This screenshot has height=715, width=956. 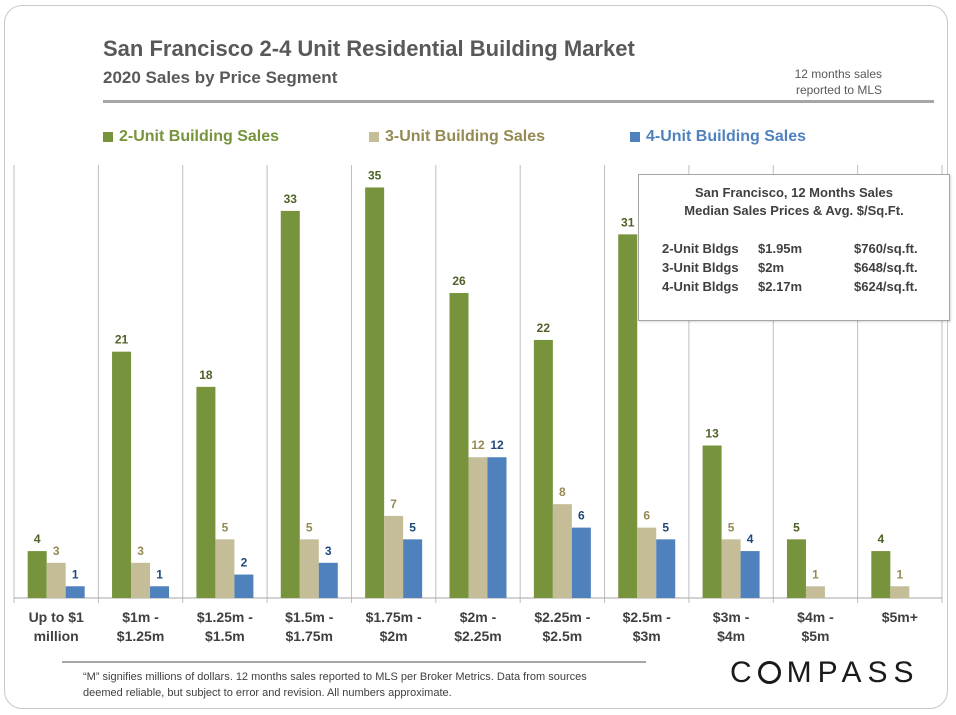 What do you see at coordinates (744, 672) in the screenshot?
I see `logo-text-start: C` at bounding box center [744, 672].